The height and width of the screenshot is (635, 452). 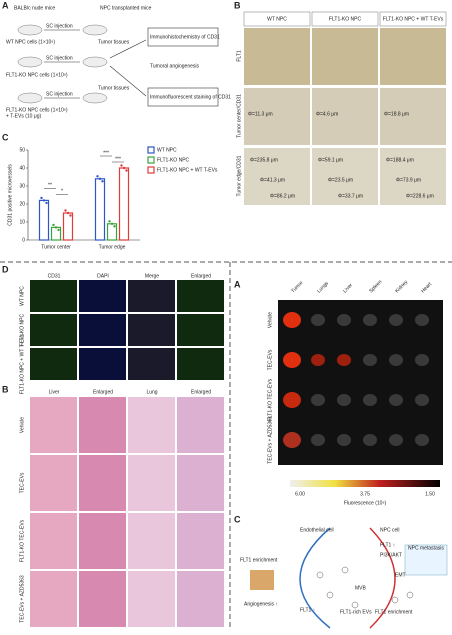 What do you see at coordinates (56, 247) in the screenshot?
I see `x-tick-label: Tumor center` at bounding box center [56, 247].